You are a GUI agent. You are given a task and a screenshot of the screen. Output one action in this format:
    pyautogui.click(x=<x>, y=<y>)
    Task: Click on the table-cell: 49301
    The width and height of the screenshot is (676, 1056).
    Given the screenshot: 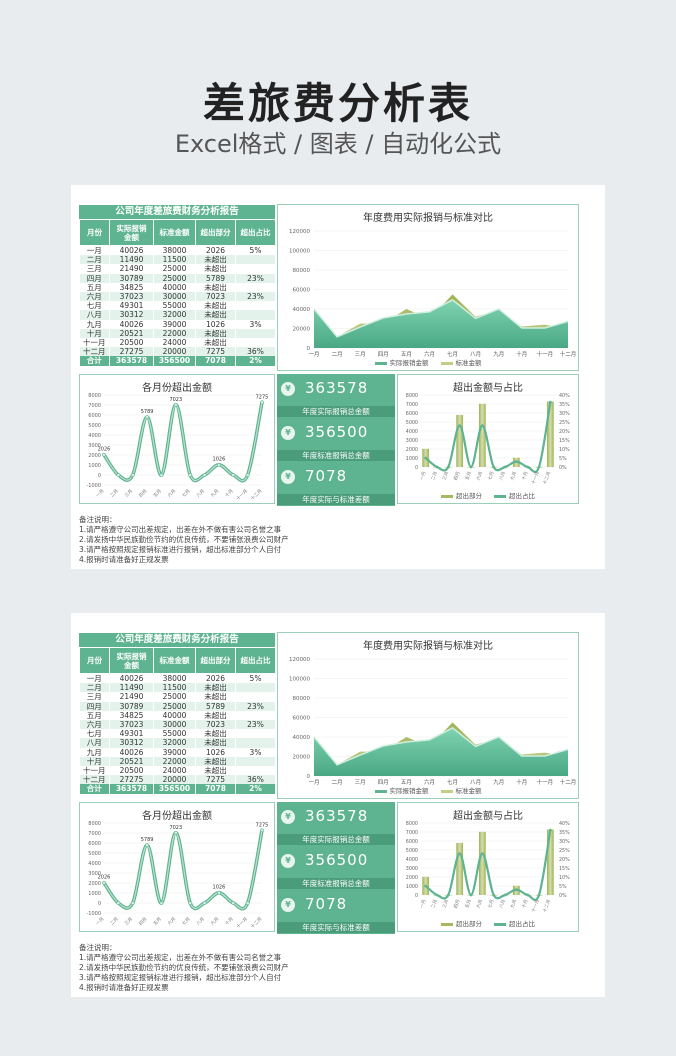 What is the action you would take?
    pyautogui.click(x=131, y=306)
    